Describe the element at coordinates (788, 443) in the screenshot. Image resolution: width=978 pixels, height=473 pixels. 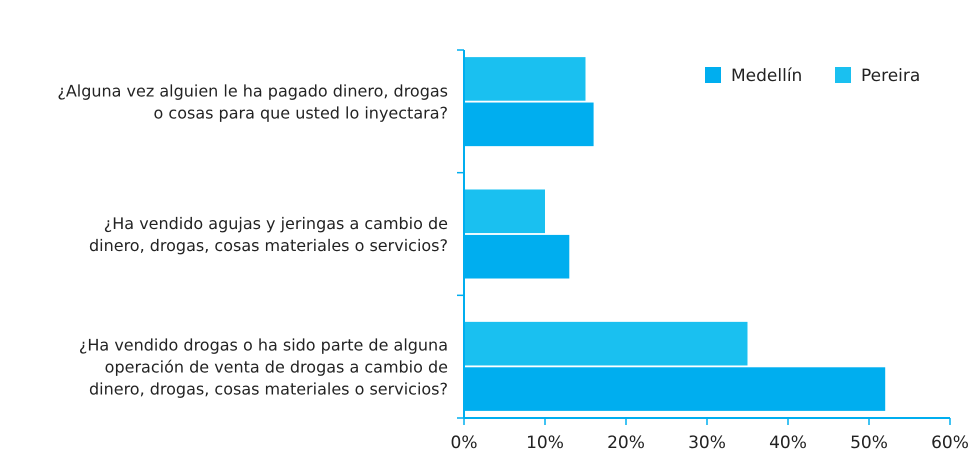
I see `x-tick-label: 40%` at that location.